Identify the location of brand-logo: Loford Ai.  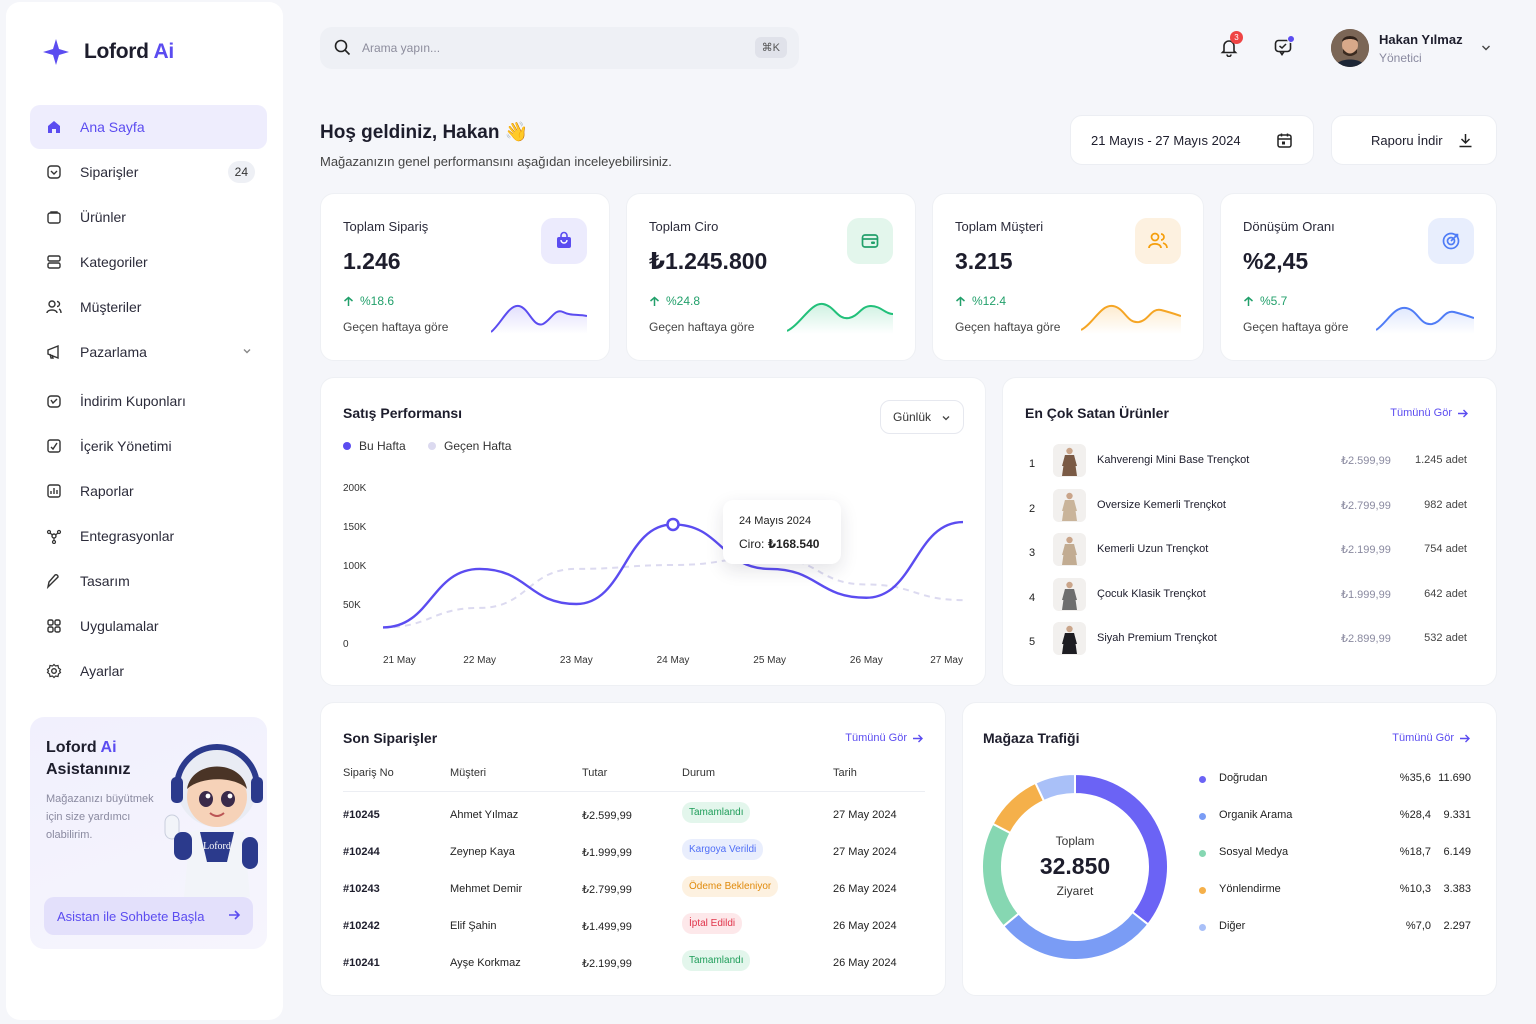
(108, 52).